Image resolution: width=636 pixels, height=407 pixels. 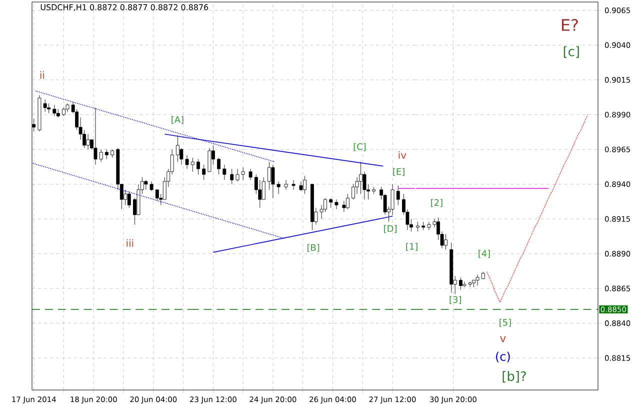 I want to click on annotation: v, so click(x=503, y=339).